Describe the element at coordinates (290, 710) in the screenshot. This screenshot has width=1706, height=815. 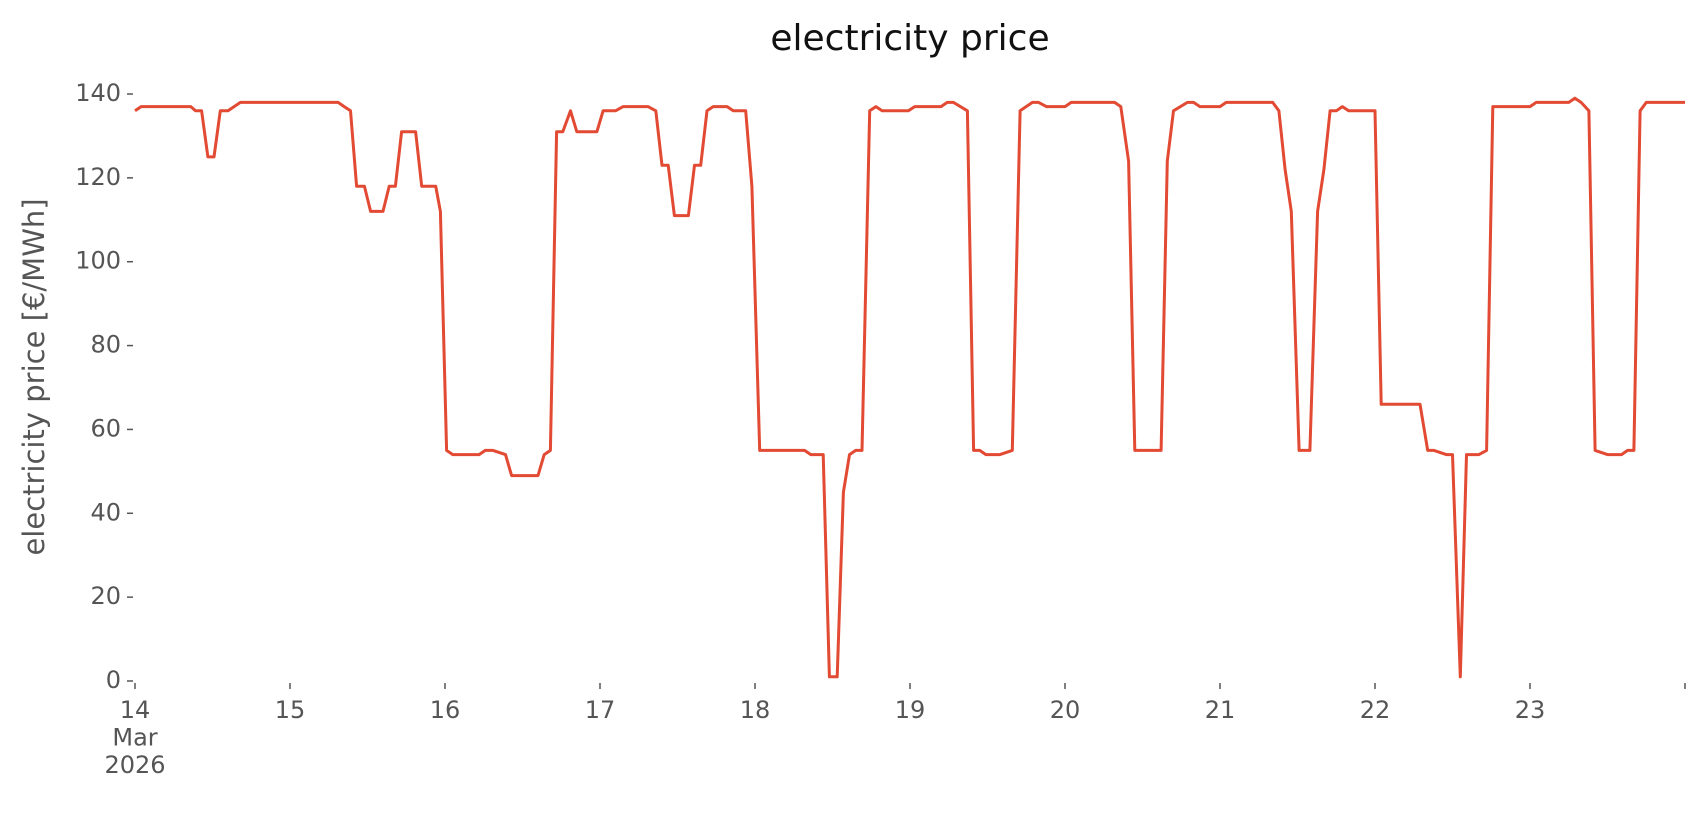
I see `x-tick-label: 15` at that location.